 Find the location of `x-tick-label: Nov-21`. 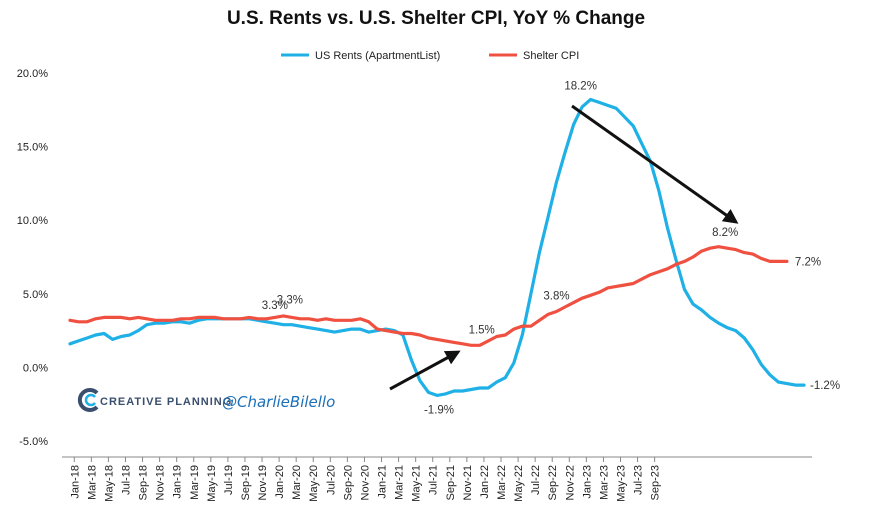

x-tick-label: Nov-21 is located at coordinates (468, 482).